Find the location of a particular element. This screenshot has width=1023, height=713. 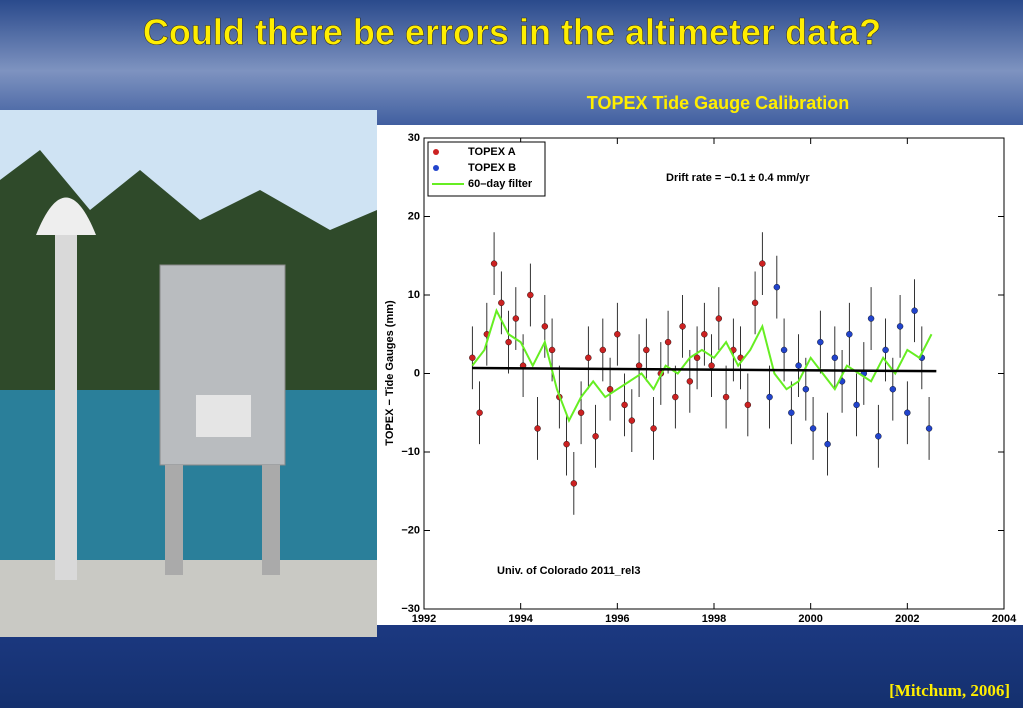

annotation: Drift rate = −0.1 ± 0.4 mm/yr is located at coordinates (738, 178).